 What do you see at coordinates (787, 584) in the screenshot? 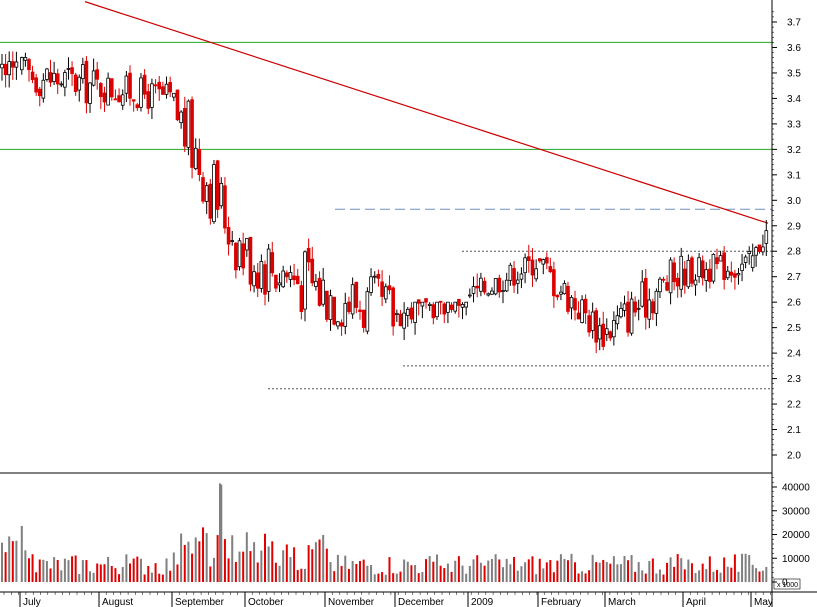
I see `volume-unit-box` at bounding box center [787, 584].